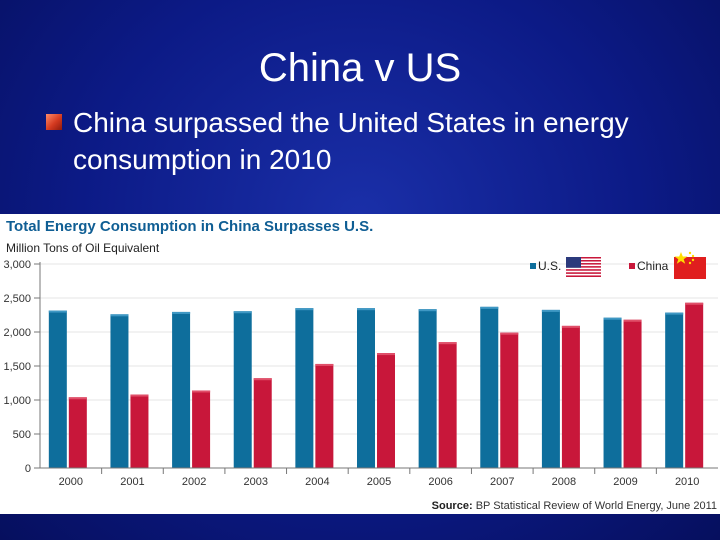  What do you see at coordinates (83, 248) in the screenshot?
I see `y-axis-label: Million Tons of Oil Equivalent` at bounding box center [83, 248].